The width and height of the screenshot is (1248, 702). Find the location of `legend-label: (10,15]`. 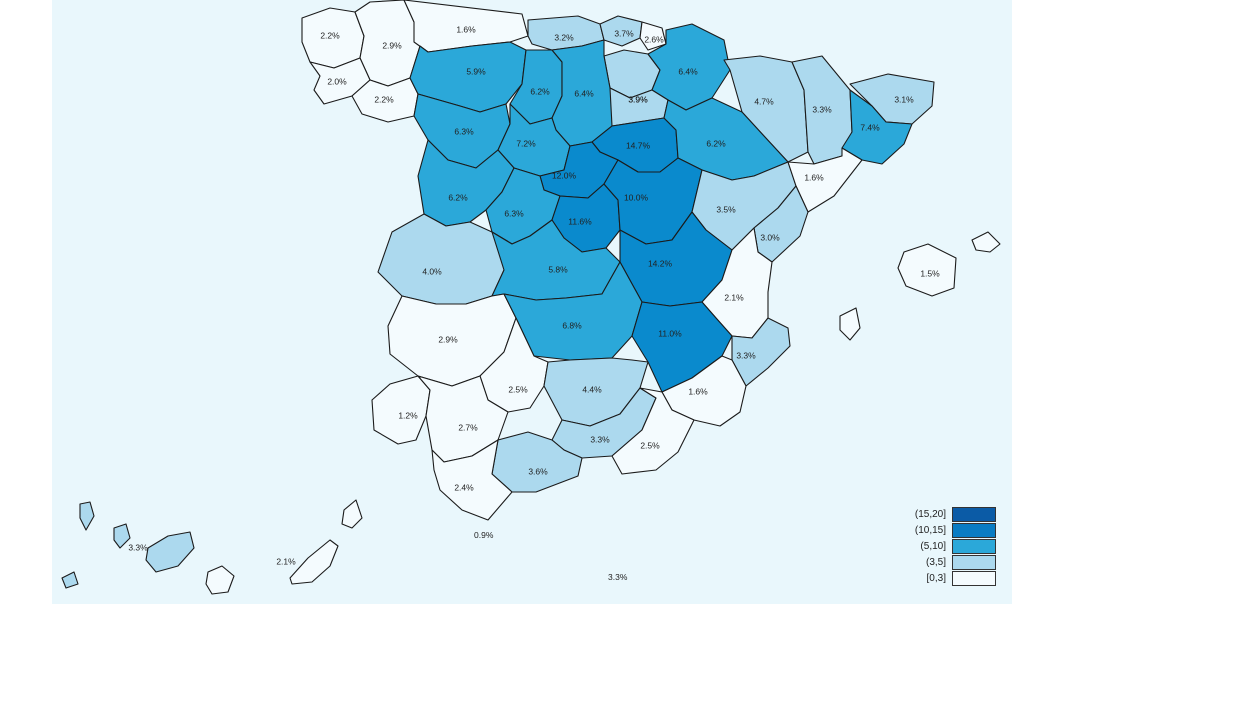

legend-label: (10,15] is located at coordinates (930, 530).